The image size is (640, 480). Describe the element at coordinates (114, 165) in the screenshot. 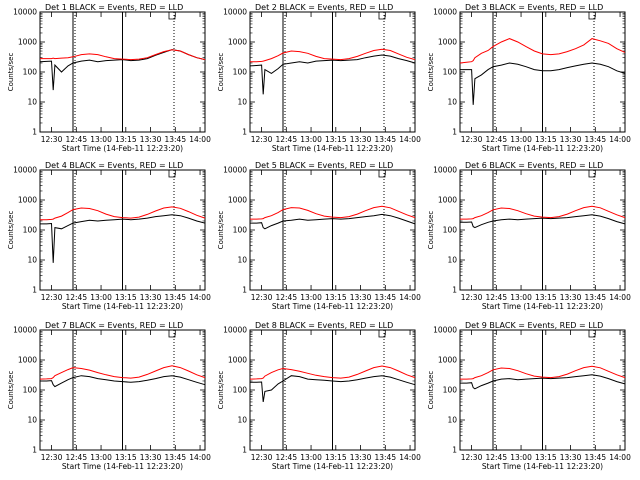

I see `panel-title: Det 4 BLACK = Events, RED = LLD` at that location.